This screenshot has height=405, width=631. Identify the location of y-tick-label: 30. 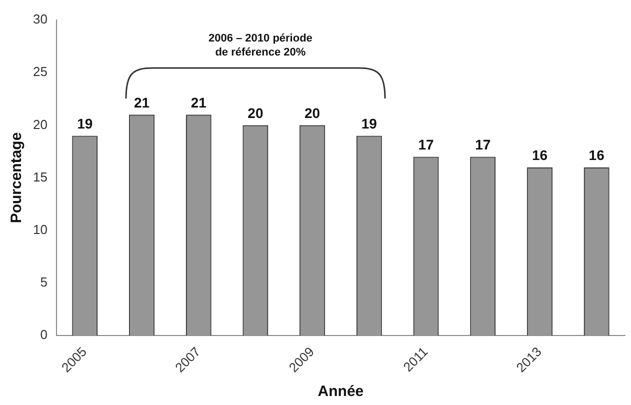
(40, 19).